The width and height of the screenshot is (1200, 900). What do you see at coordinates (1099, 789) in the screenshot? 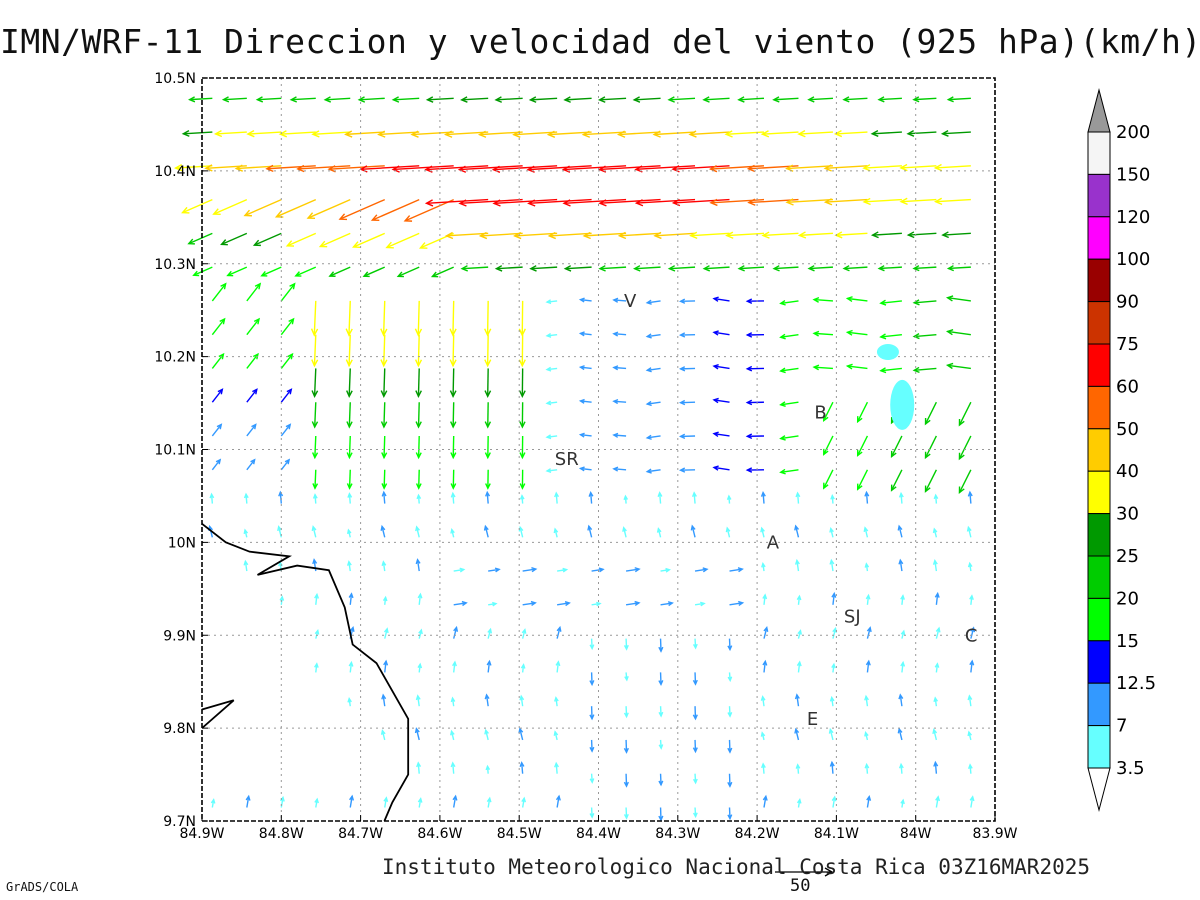
I see `colorbar-under-triangle` at bounding box center [1099, 789].